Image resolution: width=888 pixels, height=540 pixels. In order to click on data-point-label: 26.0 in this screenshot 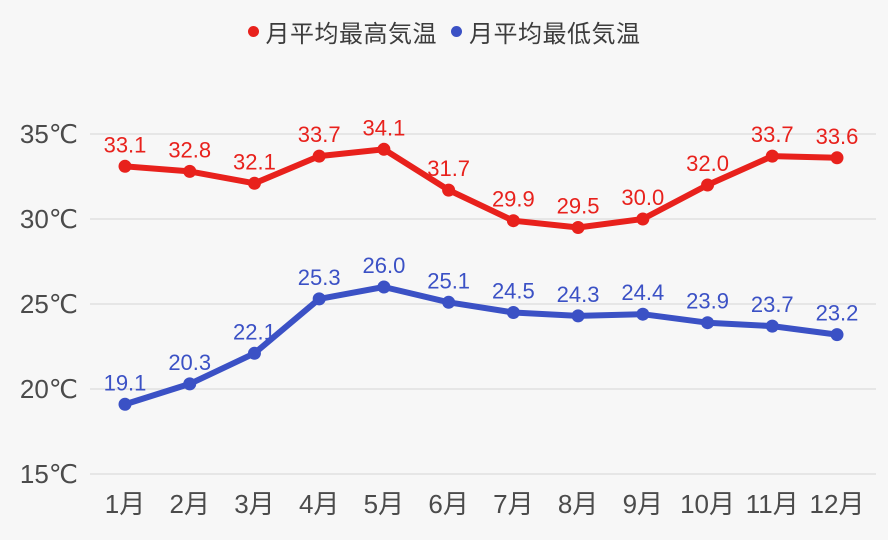, I will do `click(383, 265)`.